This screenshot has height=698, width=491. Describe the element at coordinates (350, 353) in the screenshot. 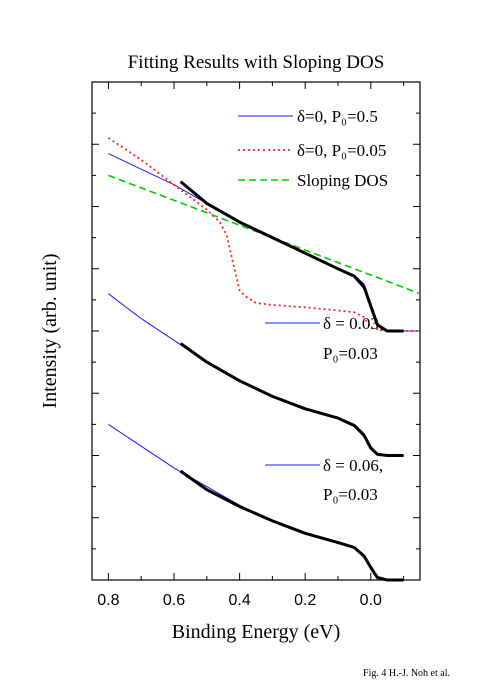

I see `legend-label-2b: P₀=0.03` at that location.